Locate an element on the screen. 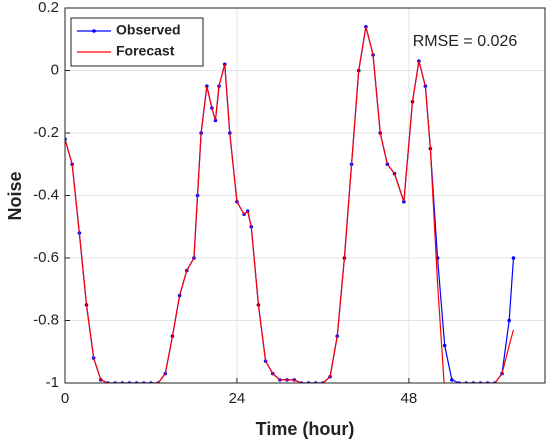  y-tick-label: -0.2 is located at coordinates (46, 132).